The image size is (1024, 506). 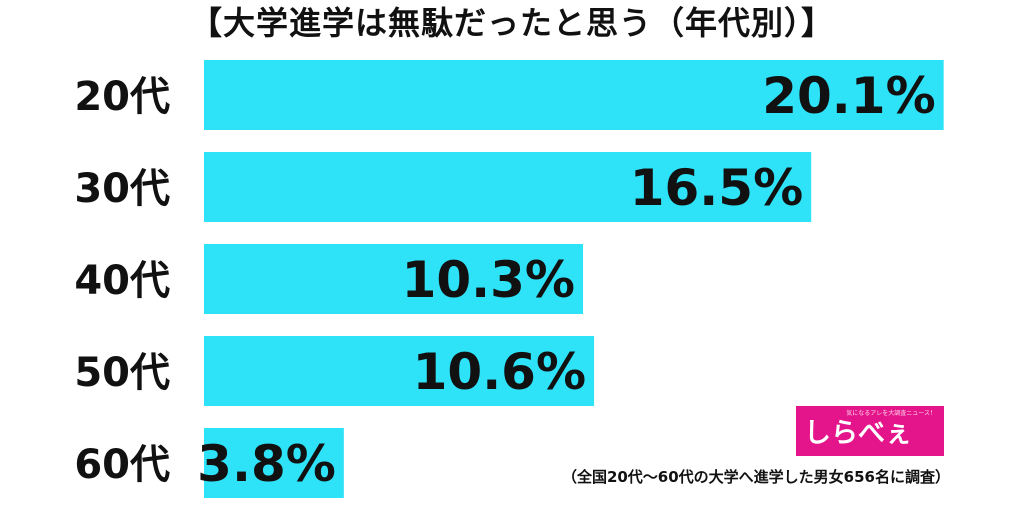 I want to click on logo-tagline: 気になるアレを大調査ニュース！, so click(x=891, y=413).